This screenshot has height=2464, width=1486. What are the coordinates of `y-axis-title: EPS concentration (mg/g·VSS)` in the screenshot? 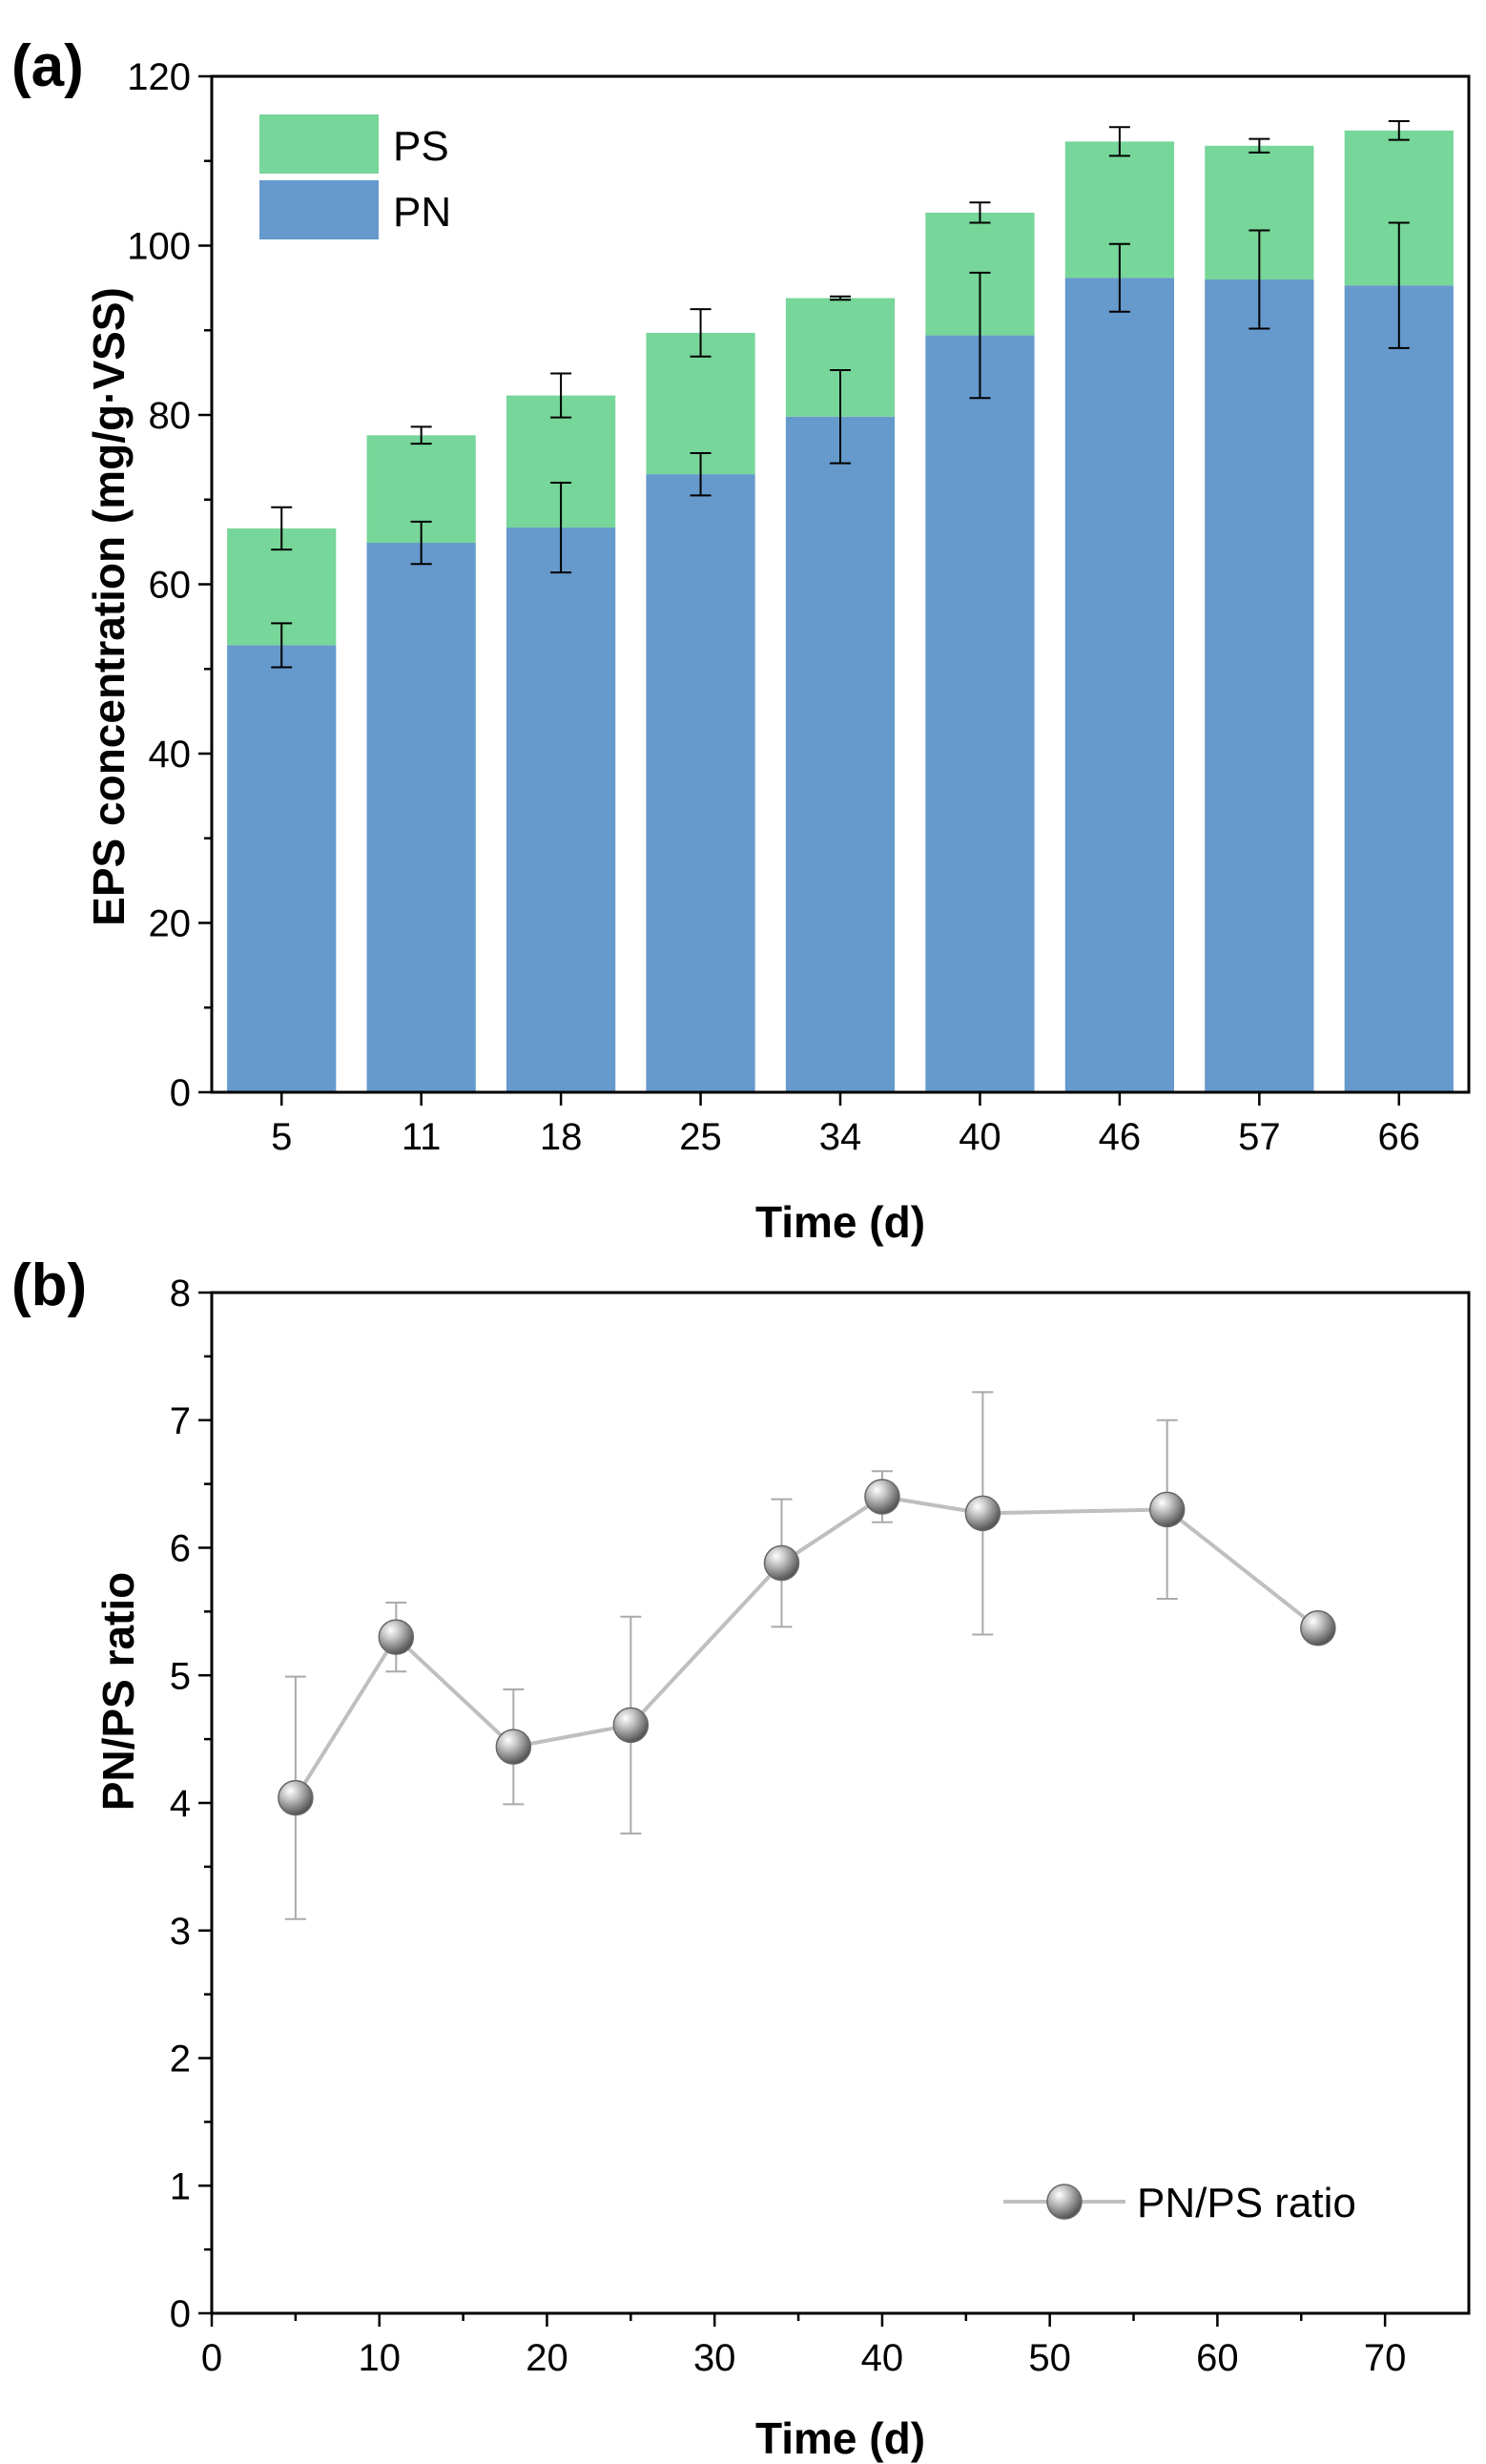 It's located at (109, 606).